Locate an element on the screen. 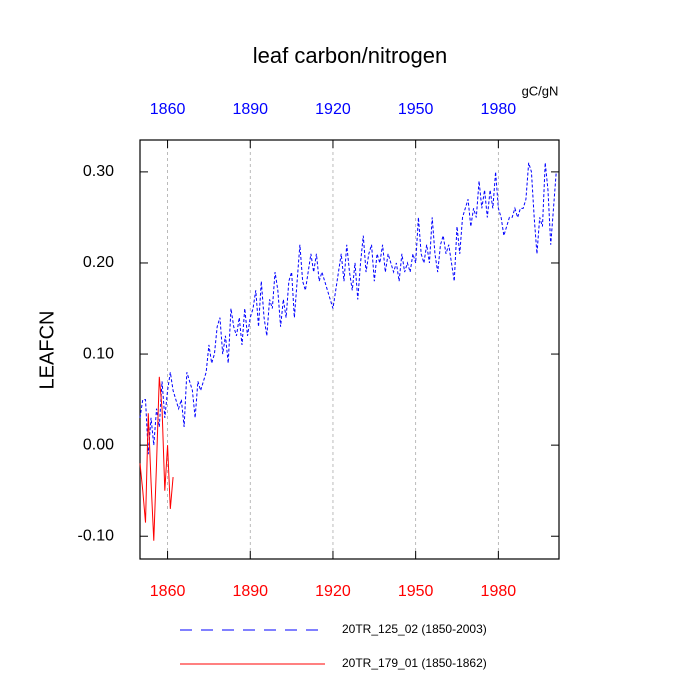 This screenshot has width=700, height=700. y-tick-label: 0.00 is located at coordinates (98, 444).